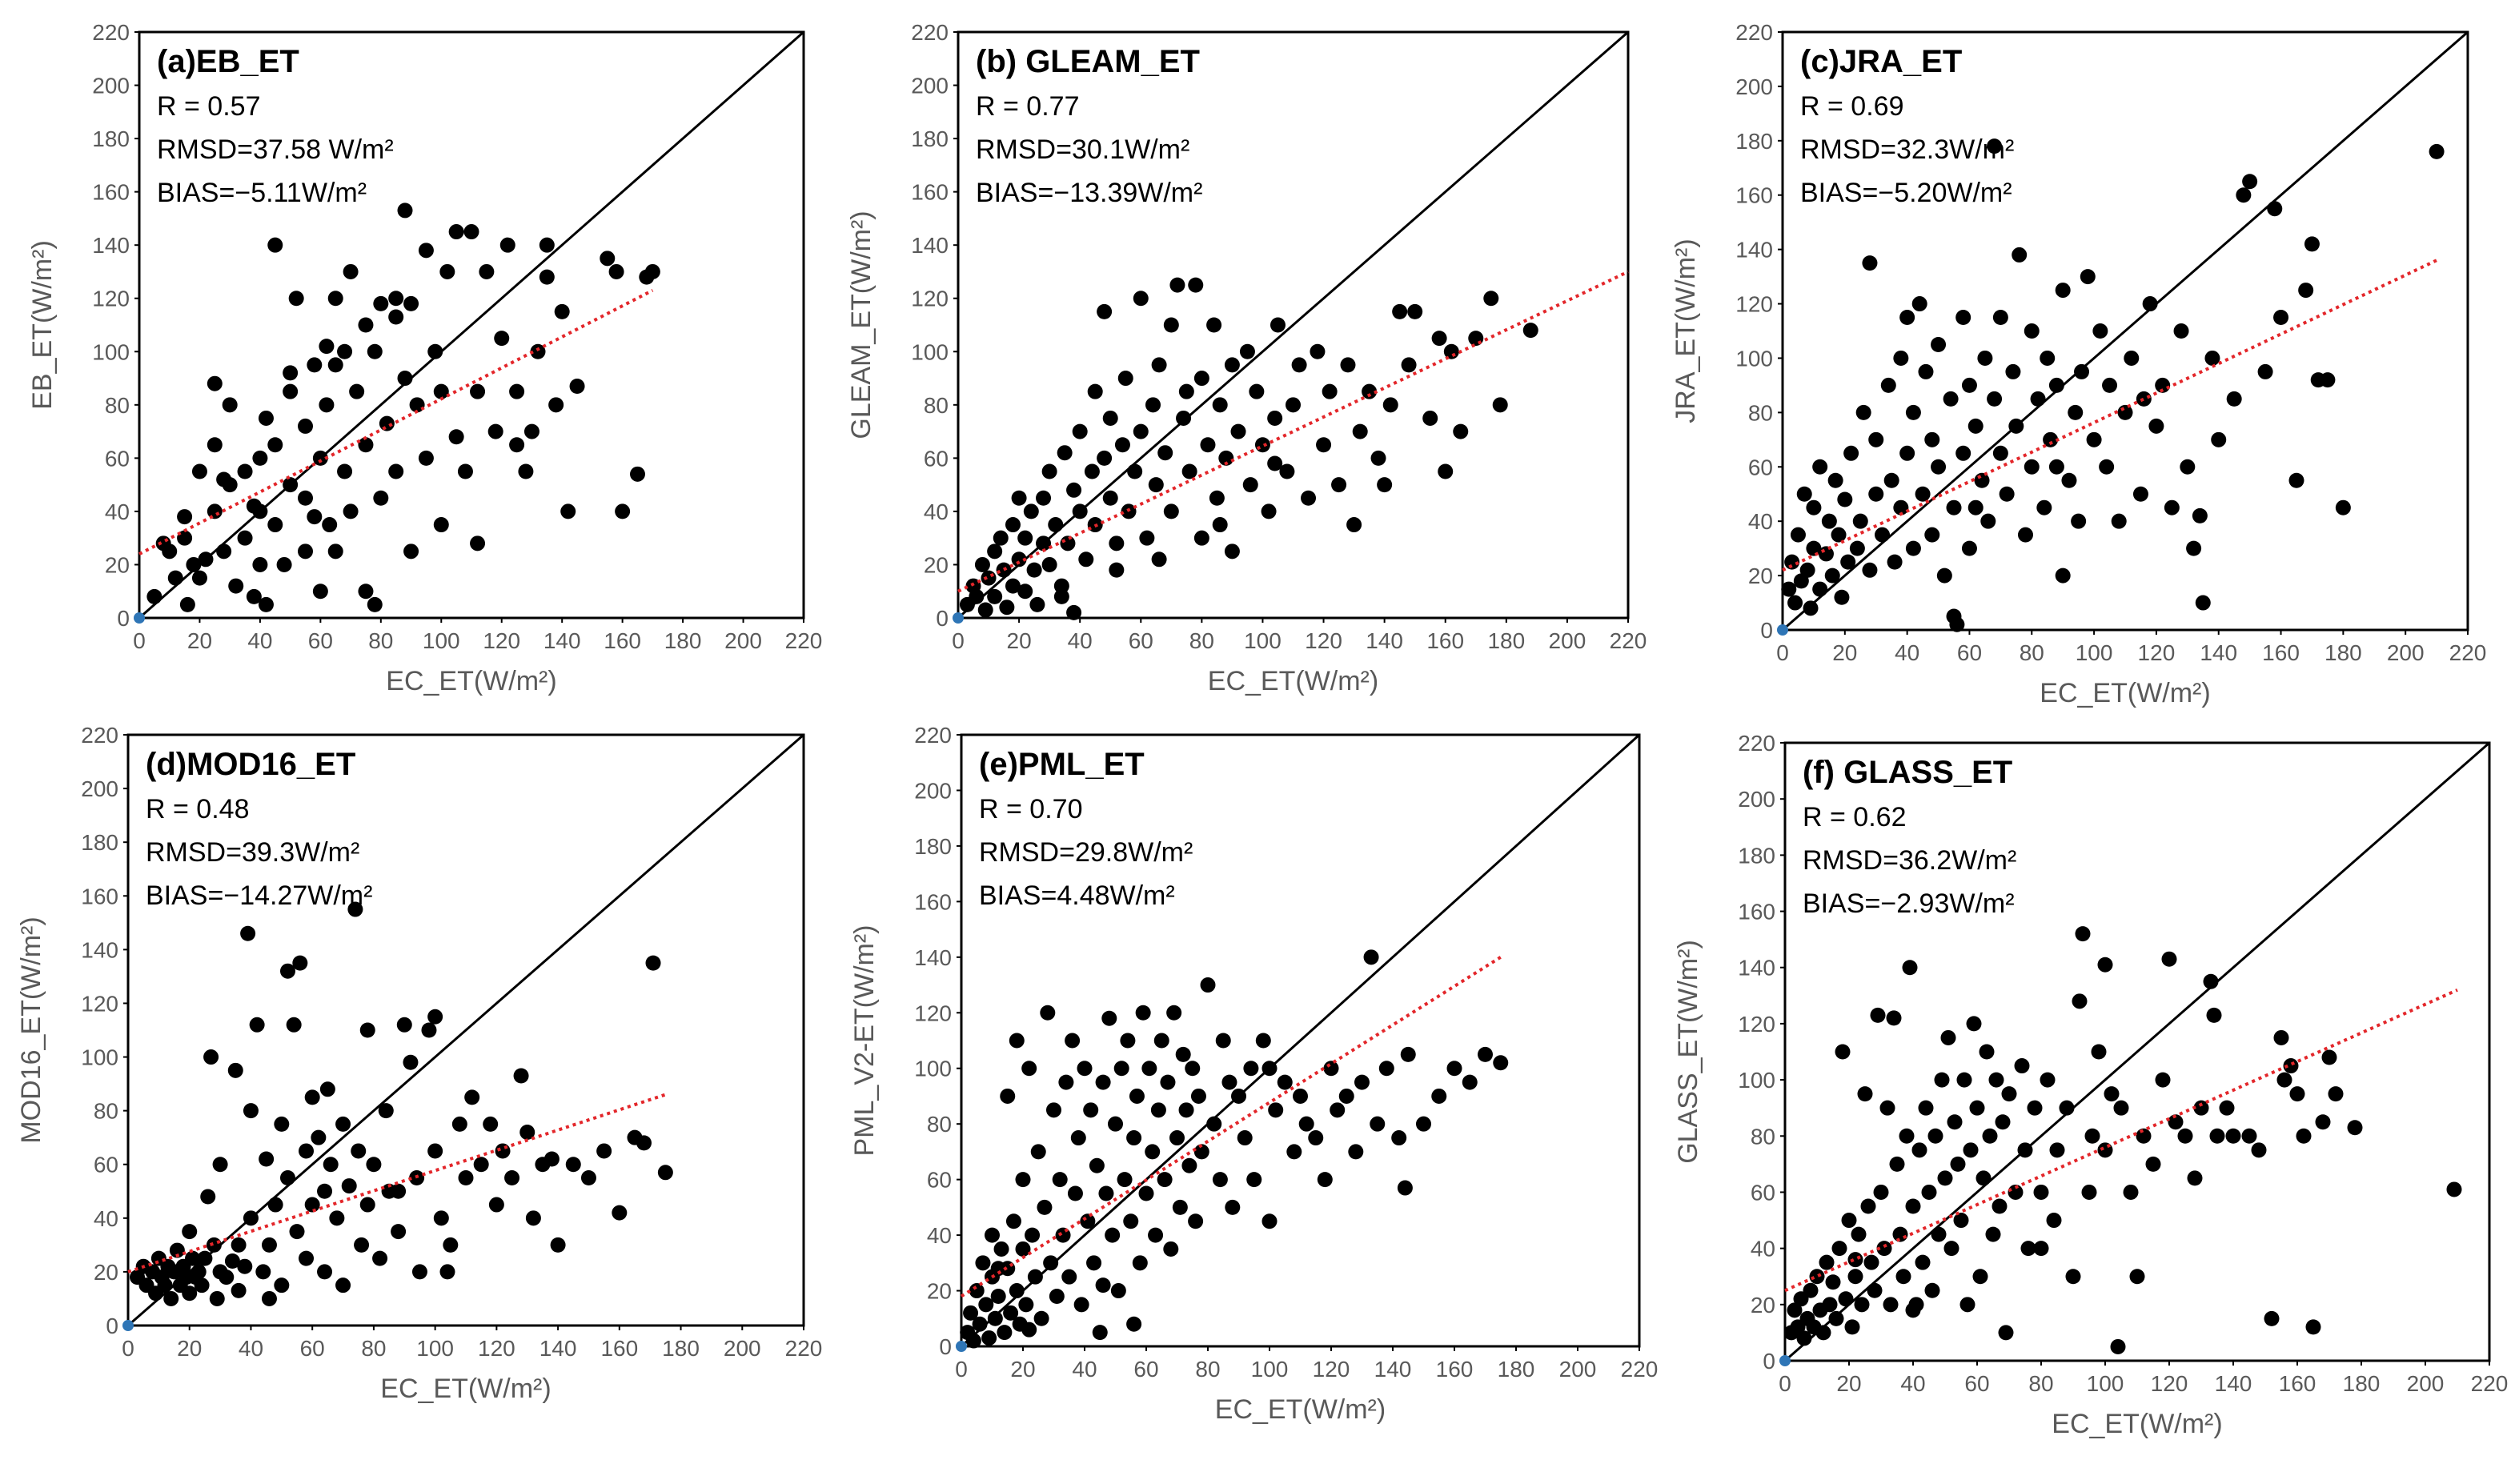  I want to click on x-tick-label: 220, so click(2490, 1383).